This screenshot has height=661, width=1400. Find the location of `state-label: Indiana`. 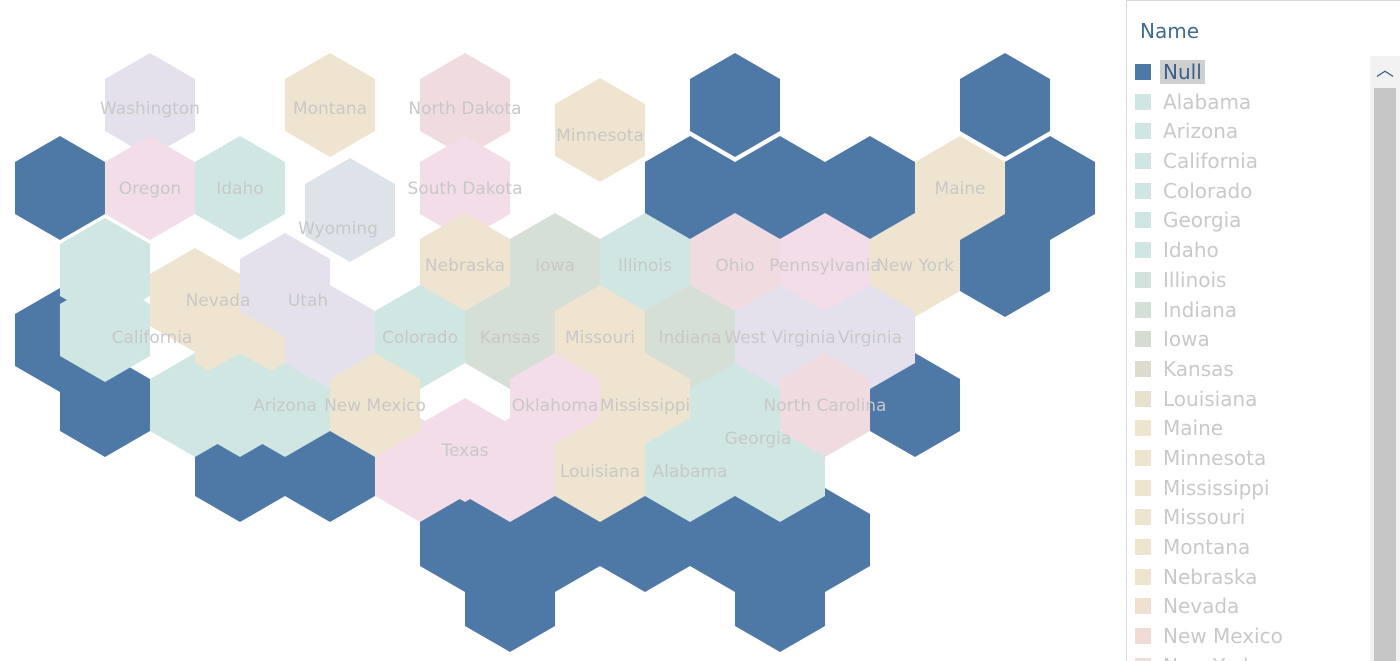

state-label: Indiana is located at coordinates (690, 338).